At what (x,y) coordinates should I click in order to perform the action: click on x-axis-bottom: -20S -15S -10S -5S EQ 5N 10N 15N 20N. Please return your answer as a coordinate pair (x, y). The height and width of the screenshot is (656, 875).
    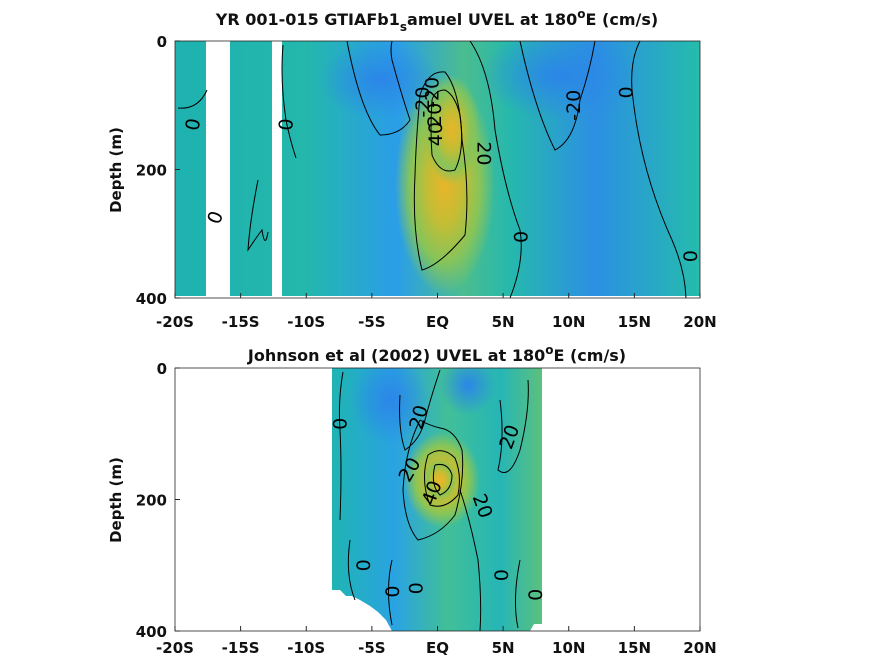
    Looking at the image, I should click on (436, 641).